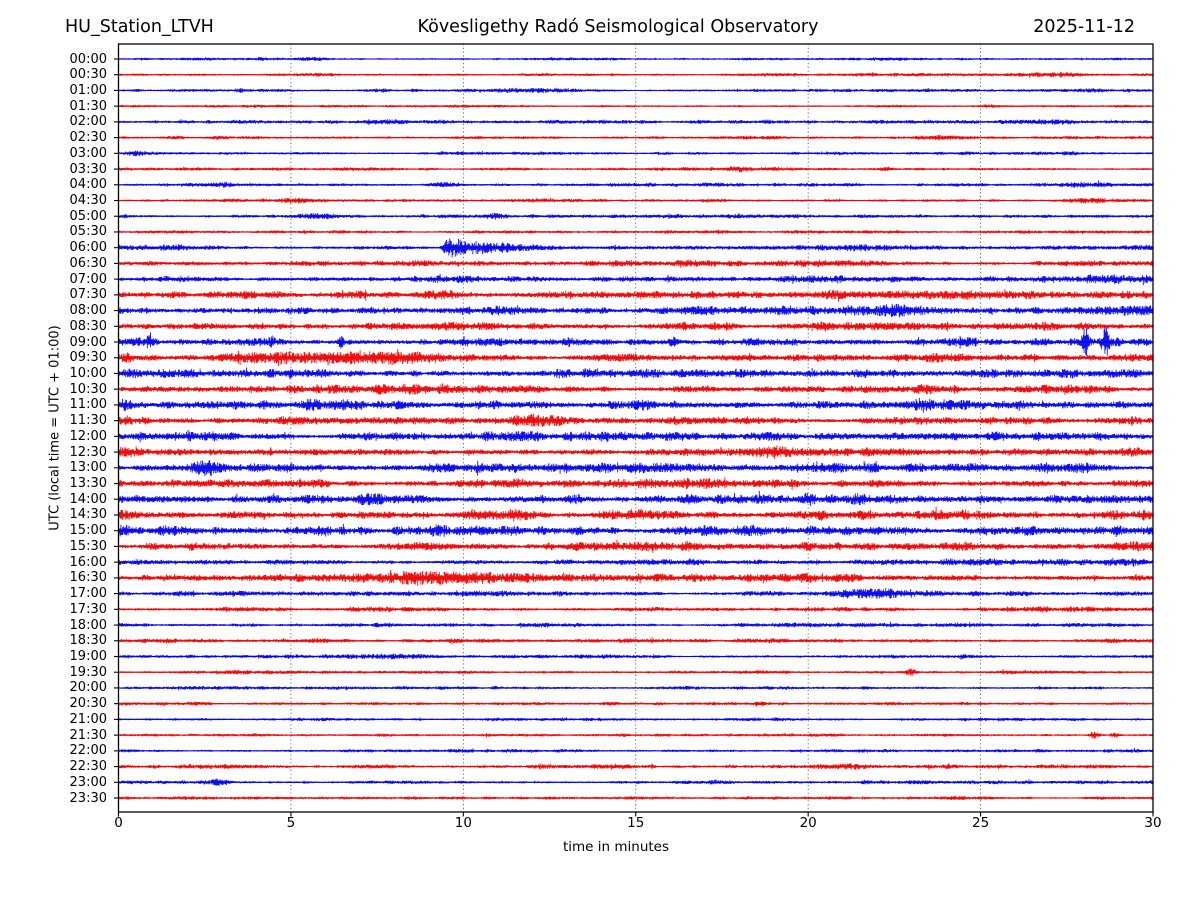  What do you see at coordinates (88, 75) in the screenshot?
I see `y-tick-label: 00:30` at bounding box center [88, 75].